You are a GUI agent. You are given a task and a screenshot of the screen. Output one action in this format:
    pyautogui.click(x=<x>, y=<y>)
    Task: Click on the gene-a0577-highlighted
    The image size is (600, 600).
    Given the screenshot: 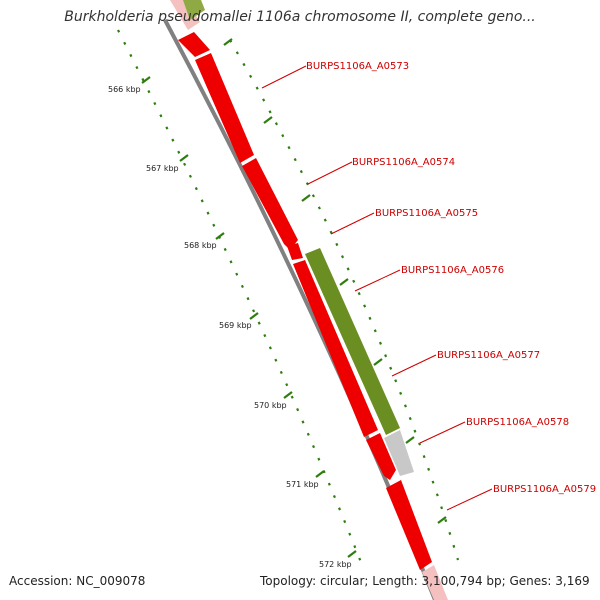 What is the action you would take?
    pyautogui.click(x=352, y=341)
    